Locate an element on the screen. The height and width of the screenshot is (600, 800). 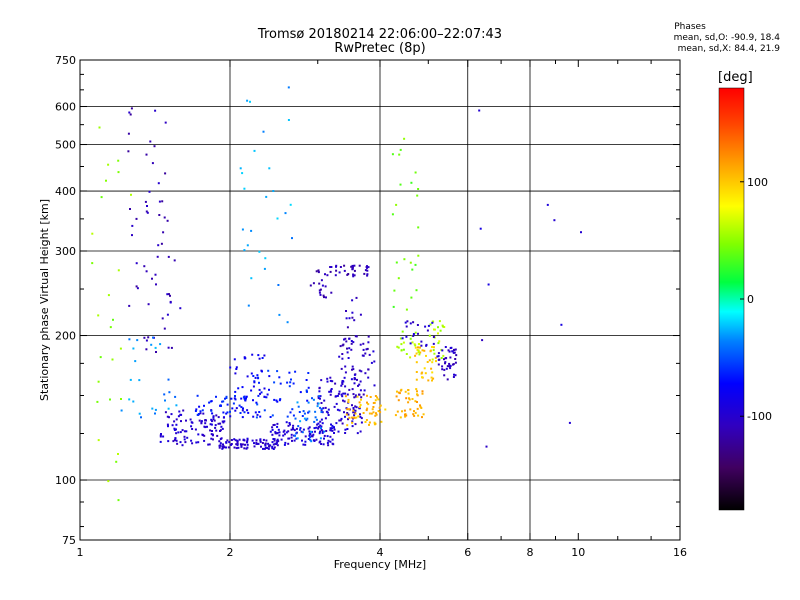
y-tick-label-100: 100 is located at coordinates (65, 480).